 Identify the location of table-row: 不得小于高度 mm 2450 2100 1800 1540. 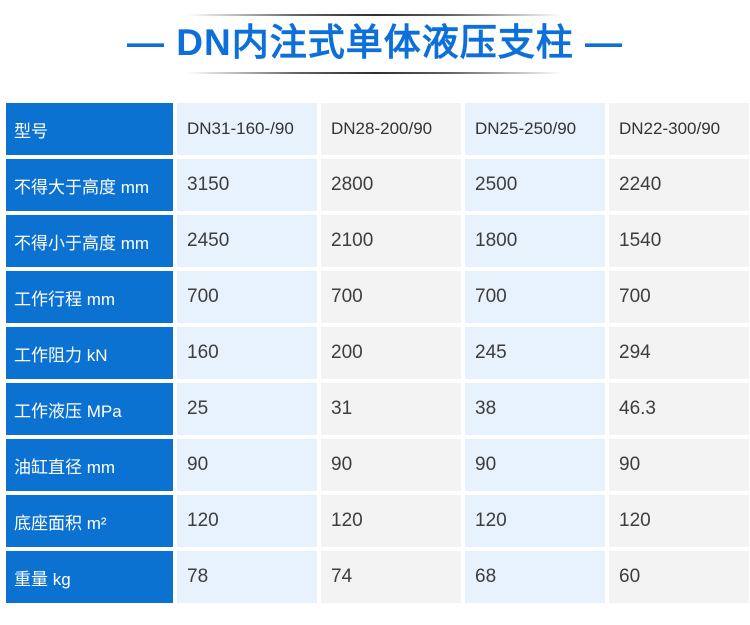
(378, 241).